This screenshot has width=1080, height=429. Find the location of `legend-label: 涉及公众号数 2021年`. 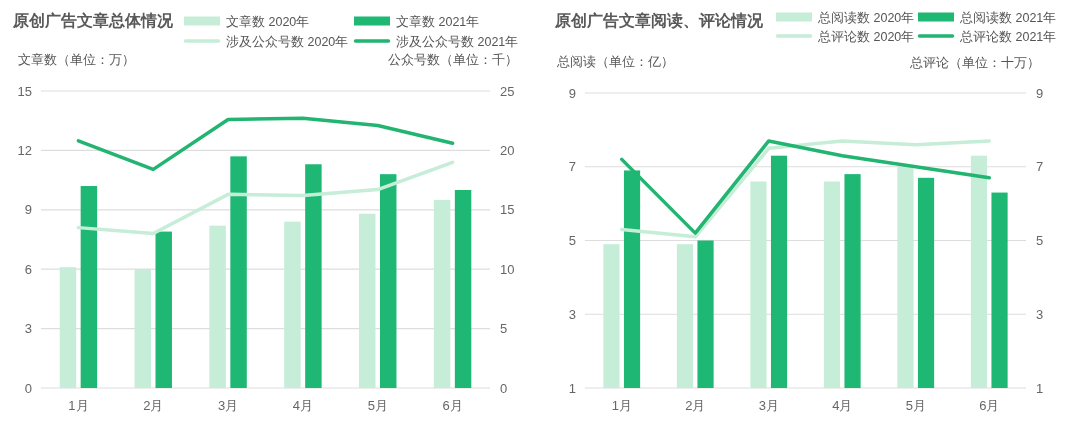

legend-label: 涉及公众号数 2021年 is located at coordinates (457, 41).